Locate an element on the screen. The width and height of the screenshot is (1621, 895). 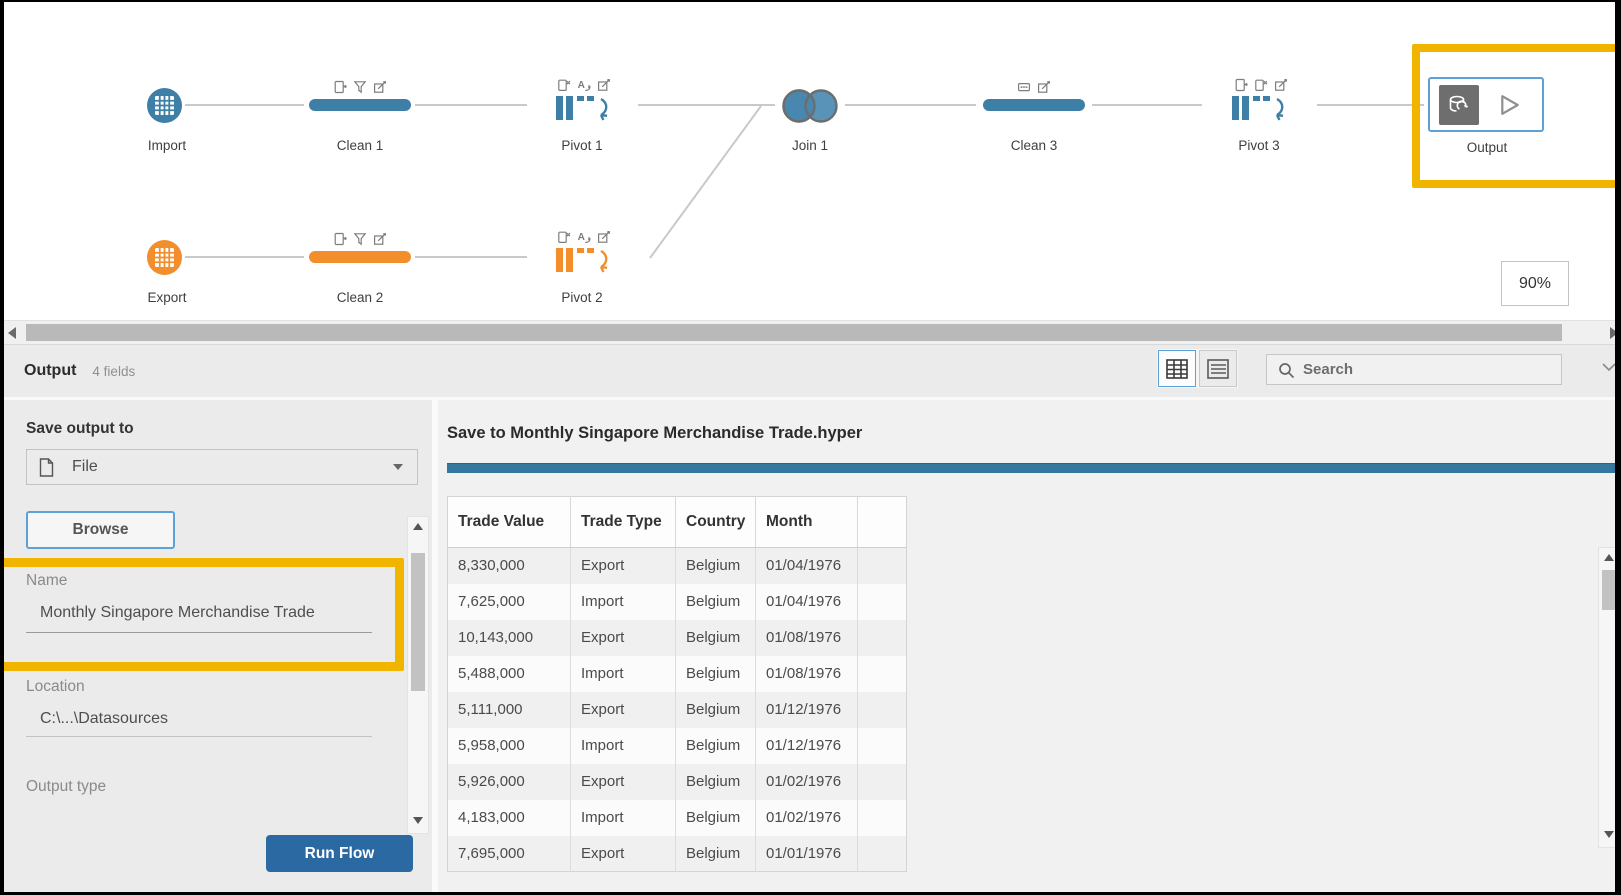
flow-node-import is located at coordinates (164, 105).